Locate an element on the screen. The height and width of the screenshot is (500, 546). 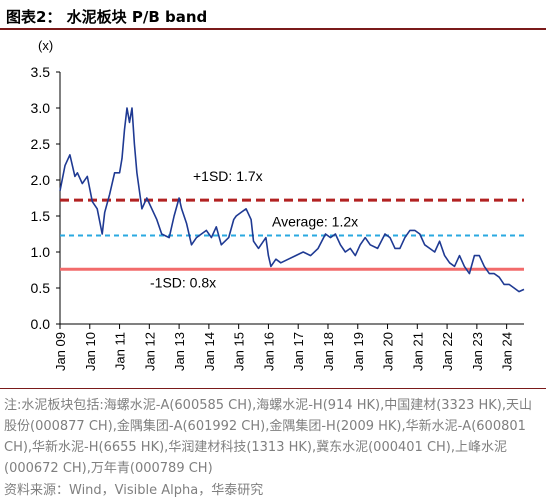
x-tick-label: Jan 17 is located at coordinates (298, 351).